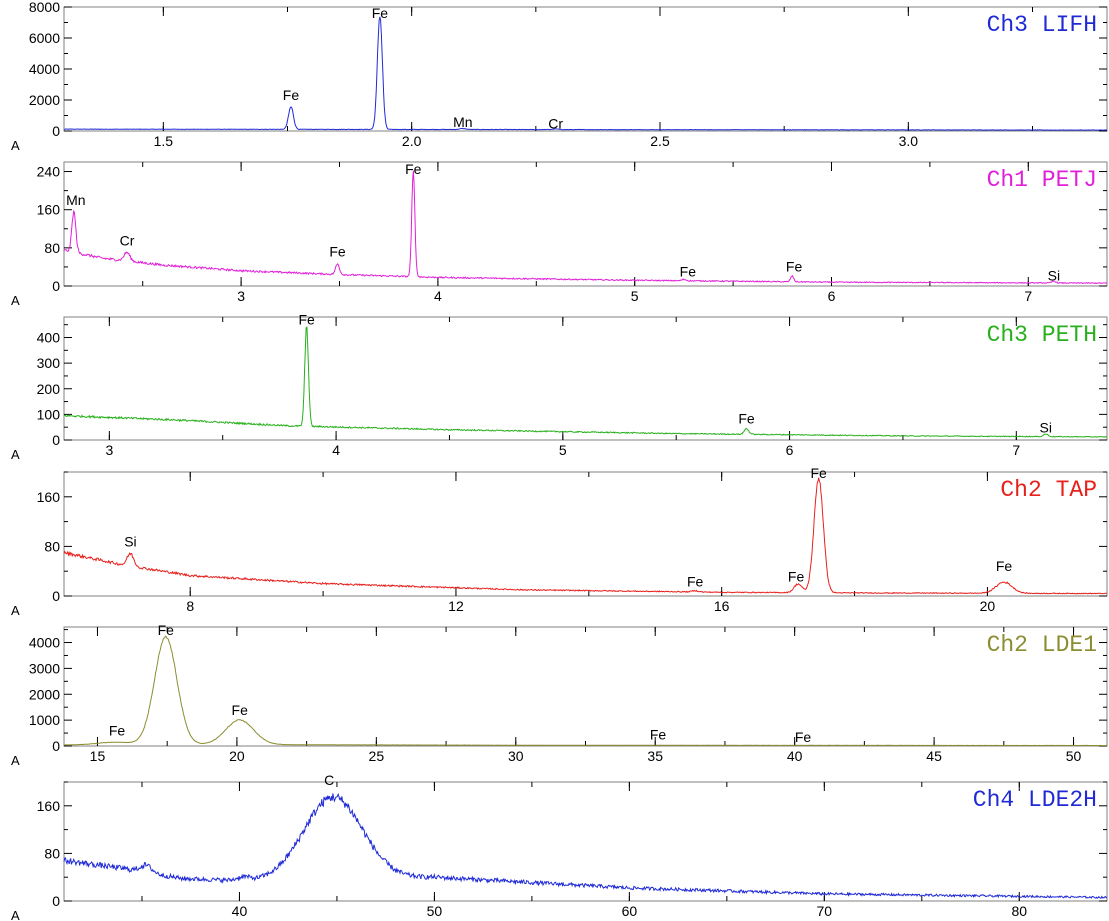  What do you see at coordinates (722, 606) in the screenshot?
I see `x-tick-label: 16` at bounding box center [722, 606].